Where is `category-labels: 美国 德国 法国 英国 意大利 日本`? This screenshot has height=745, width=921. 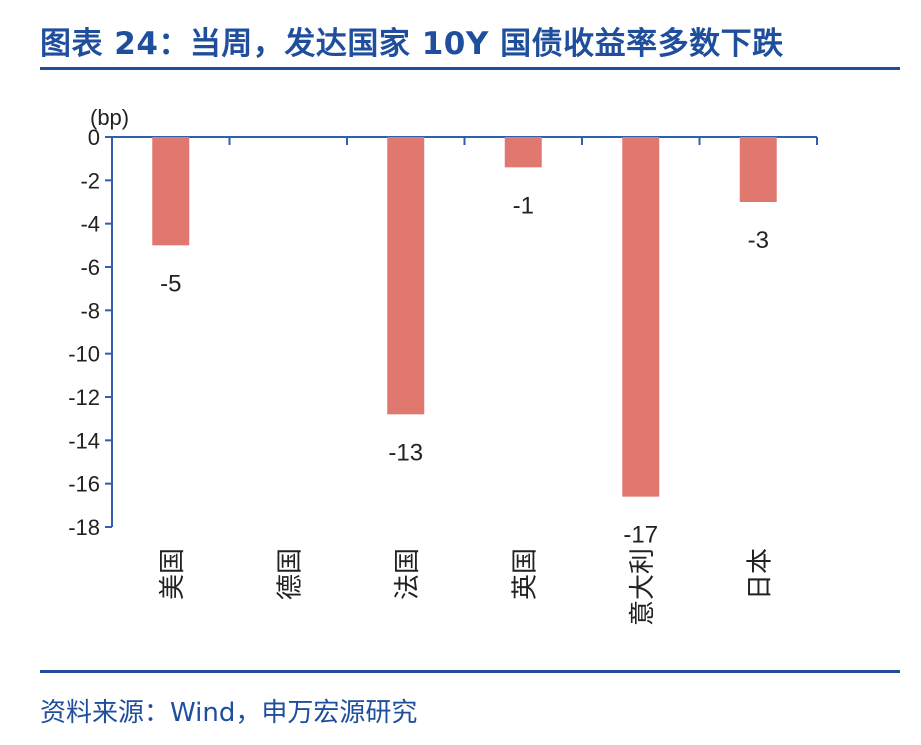
category-labels: 美国 德国 法国 英国 意大利 日本 is located at coordinates (467, 587).